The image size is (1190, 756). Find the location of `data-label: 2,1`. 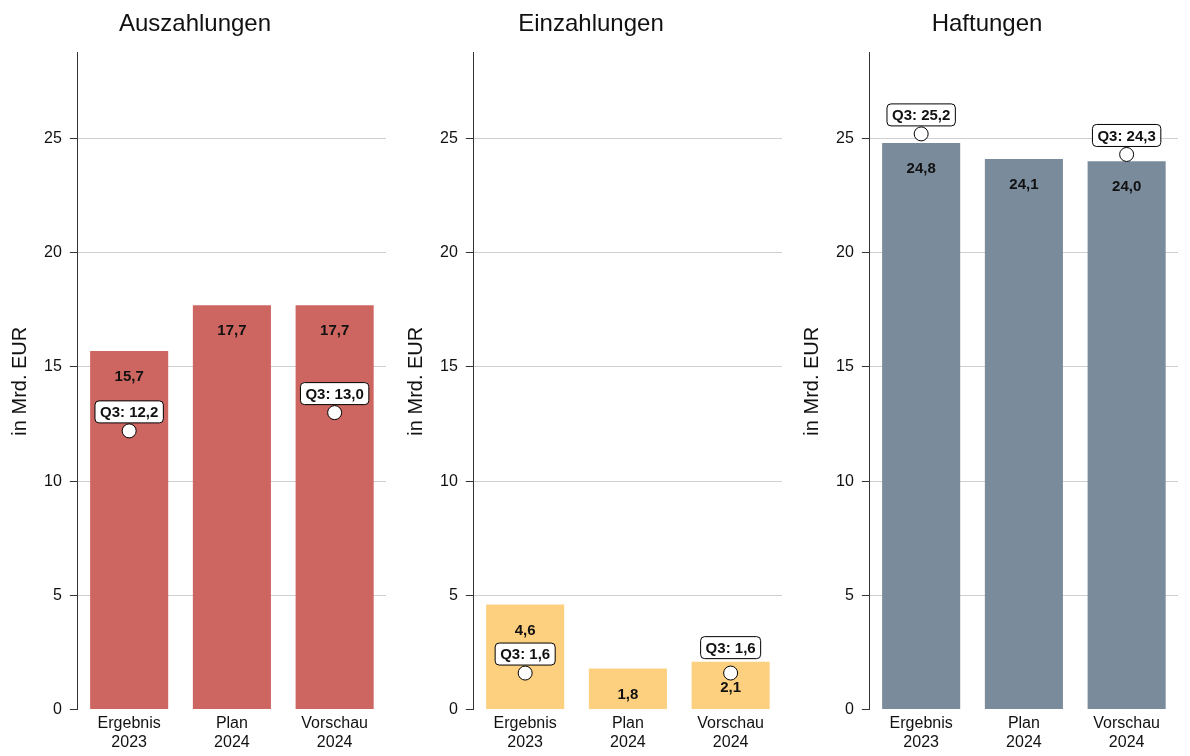

data-label: 2,1 is located at coordinates (731, 686).